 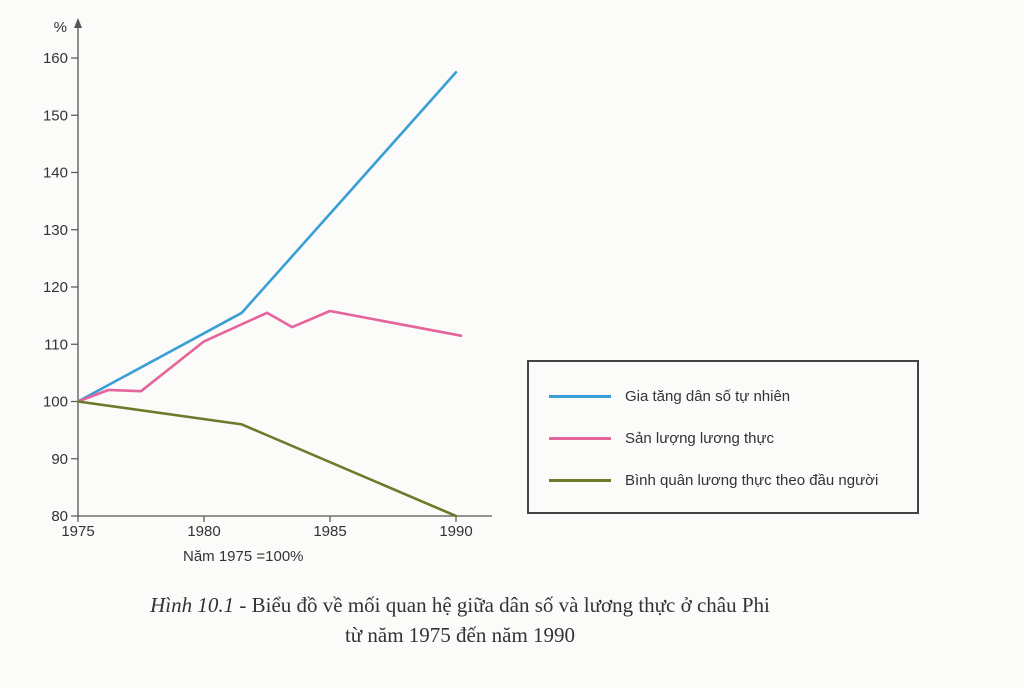 What do you see at coordinates (580, 438) in the screenshot?
I see `legend-swatch-food-output` at bounding box center [580, 438].